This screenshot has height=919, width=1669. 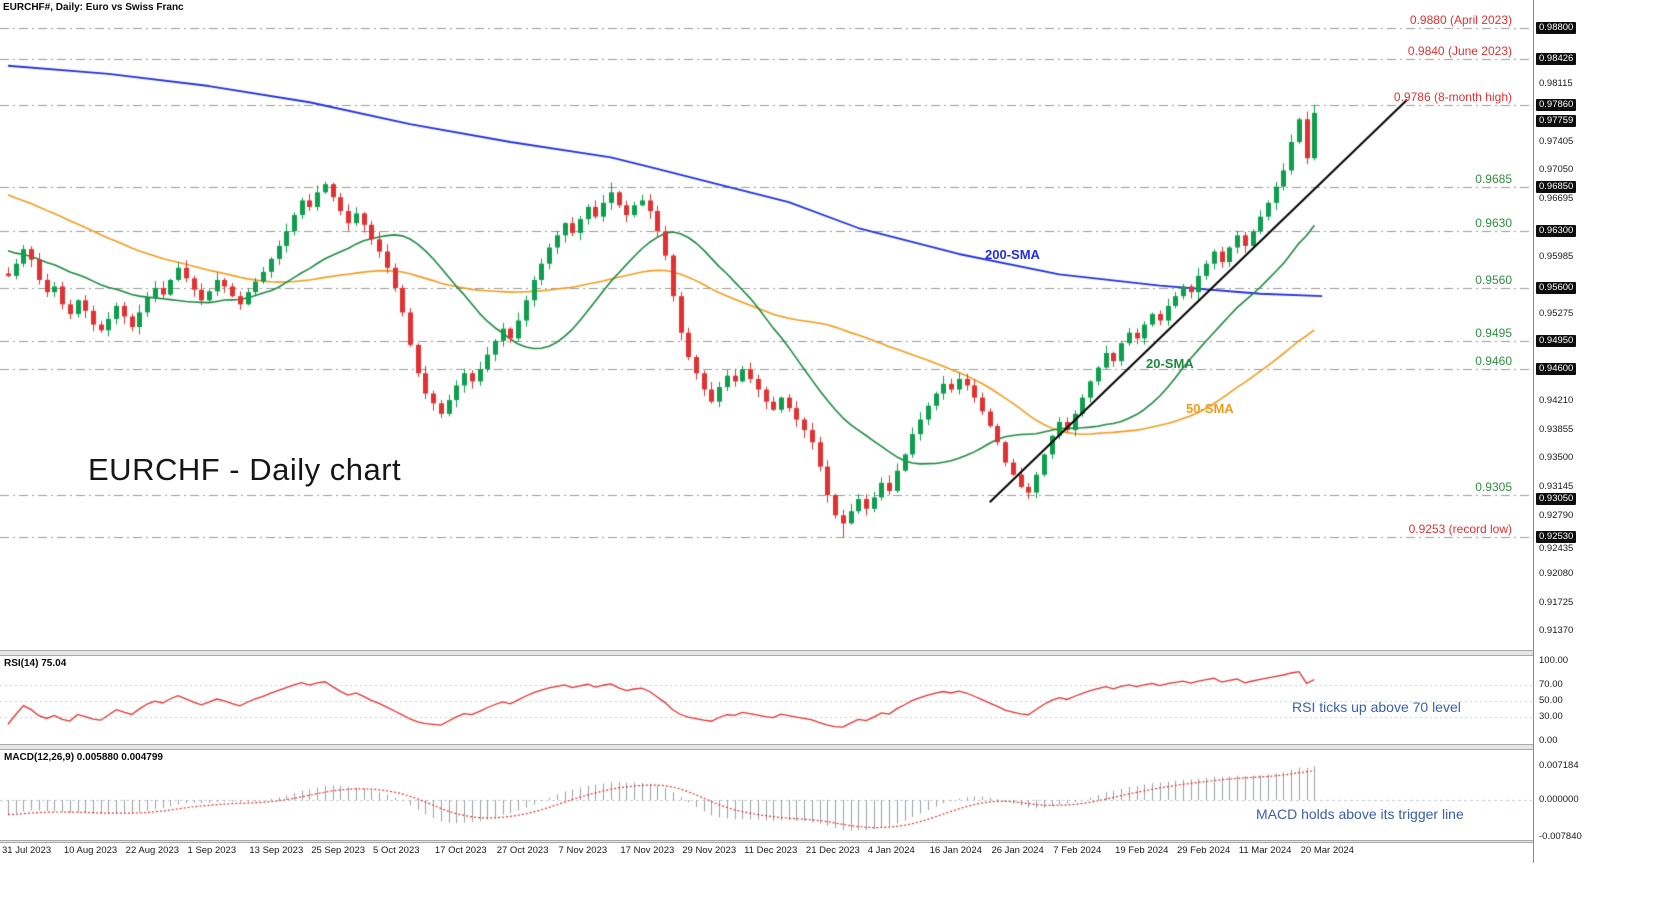 What do you see at coordinates (1203, 850) in the screenshot?
I see `date-label: 29 Feb 2024` at bounding box center [1203, 850].